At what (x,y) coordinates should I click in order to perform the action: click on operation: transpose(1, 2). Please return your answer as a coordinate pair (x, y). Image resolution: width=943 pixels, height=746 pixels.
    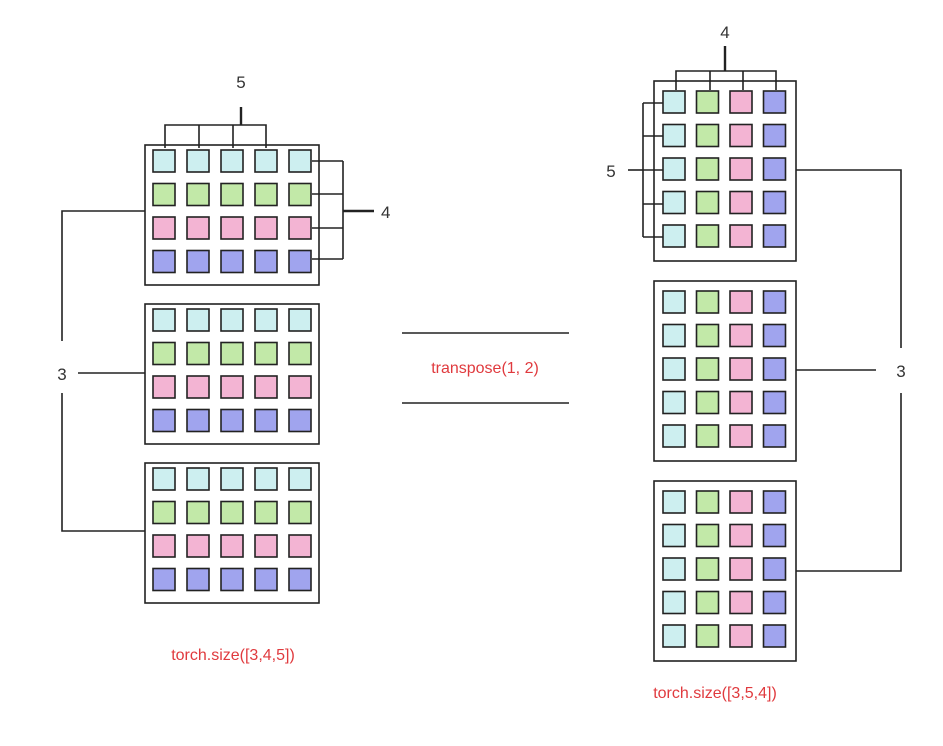
    Looking at the image, I should click on (485, 368).